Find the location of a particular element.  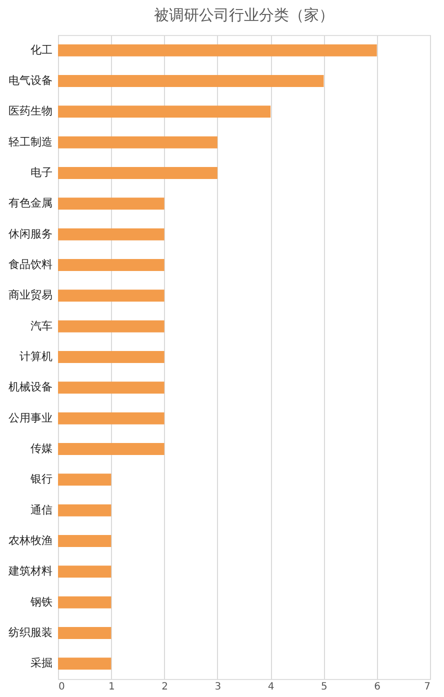

x-tick-label: 5 is located at coordinates (324, 687).